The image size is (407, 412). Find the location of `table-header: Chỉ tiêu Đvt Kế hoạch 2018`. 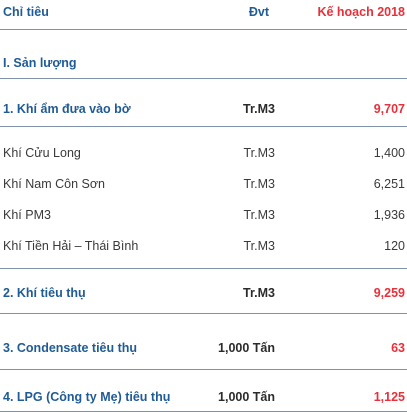

table-header: Chỉ tiêu Đvt Kế hoạch 2018 is located at coordinates (203, 12).